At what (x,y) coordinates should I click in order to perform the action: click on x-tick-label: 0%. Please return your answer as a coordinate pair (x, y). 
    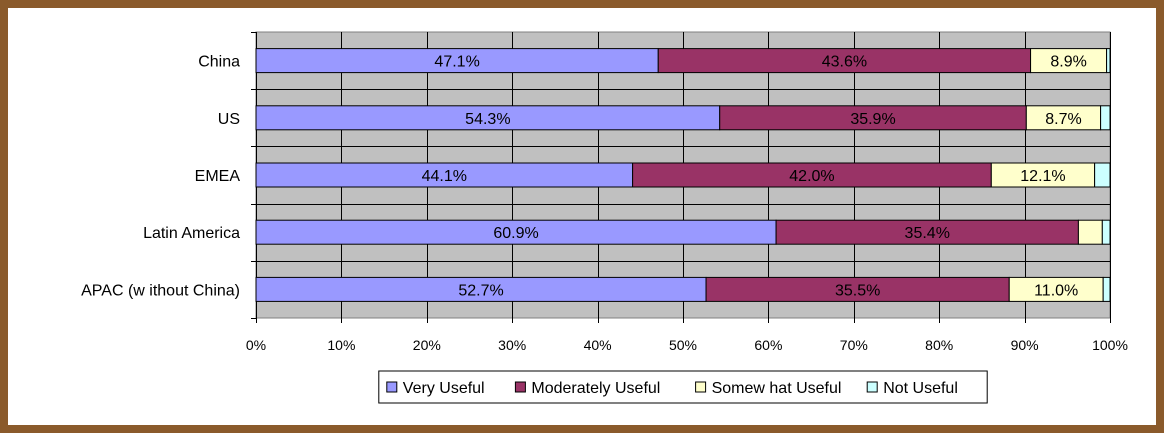
    Looking at the image, I should click on (256, 345).